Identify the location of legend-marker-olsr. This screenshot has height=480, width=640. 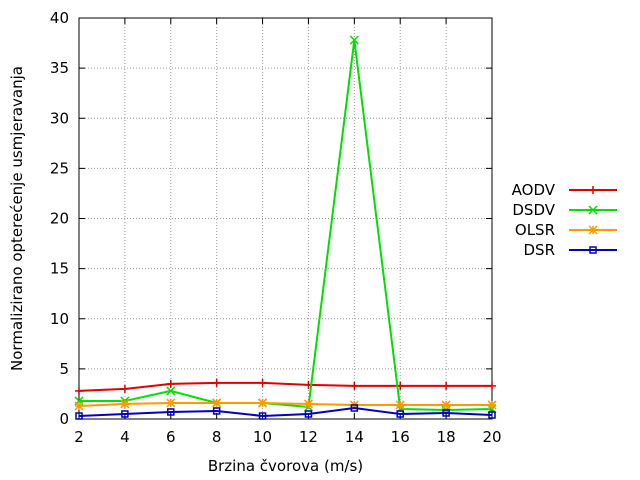
(593, 230).